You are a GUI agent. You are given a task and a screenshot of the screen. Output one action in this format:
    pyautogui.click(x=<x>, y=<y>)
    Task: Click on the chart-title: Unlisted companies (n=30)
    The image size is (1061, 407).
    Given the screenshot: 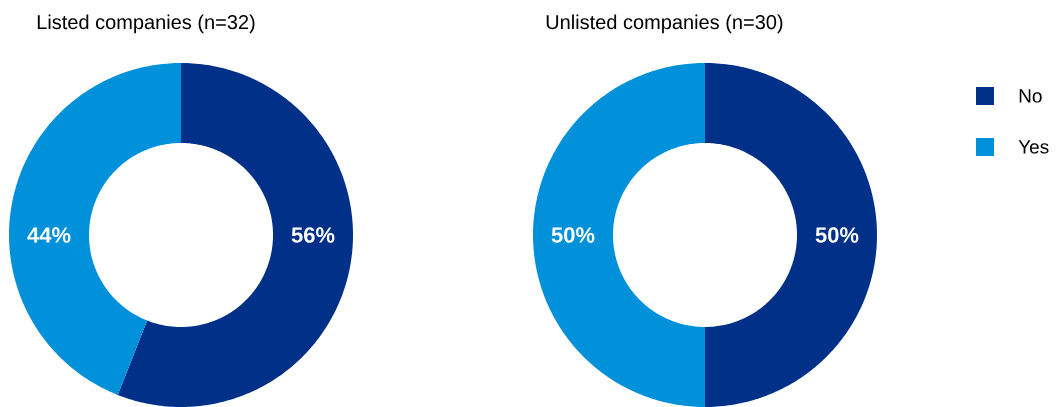 What is the action you would take?
    pyautogui.click(x=664, y=24)
    